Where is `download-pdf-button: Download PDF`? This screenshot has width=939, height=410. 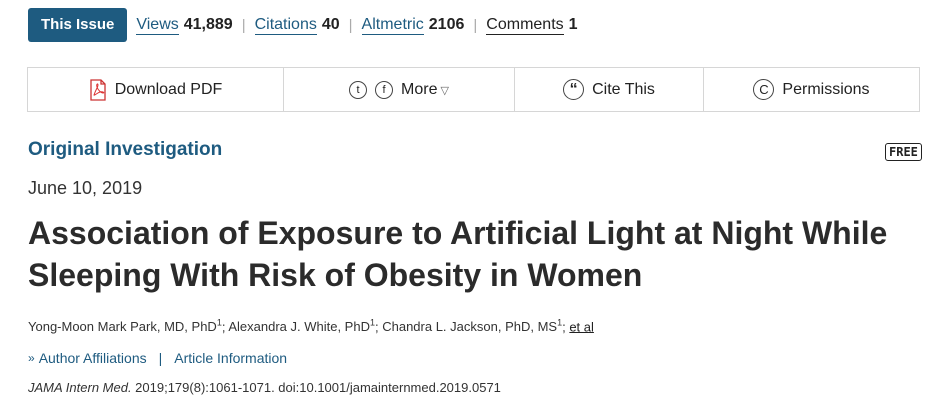
download-pdf-button: Download PDF is located at coordinates (156, 89).